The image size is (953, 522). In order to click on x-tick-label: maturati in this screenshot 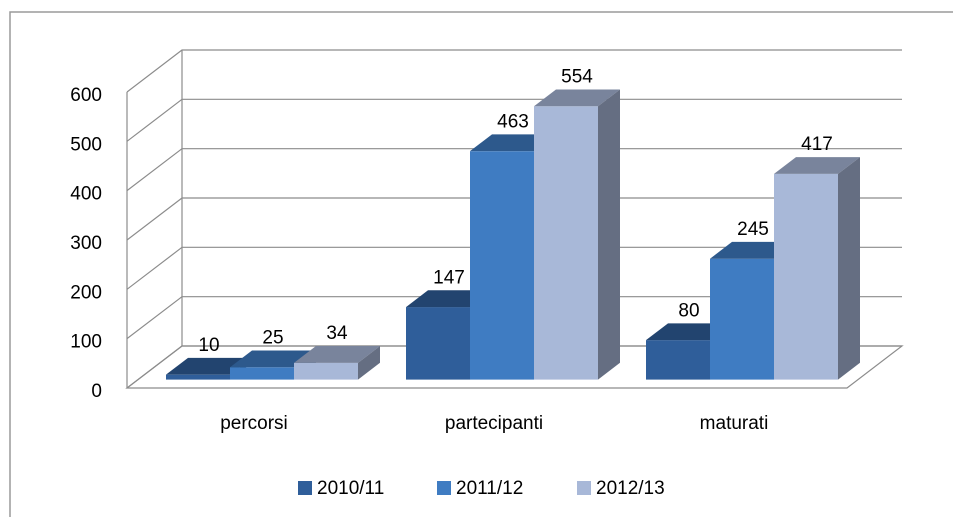, I will do `click(734, 423)`.